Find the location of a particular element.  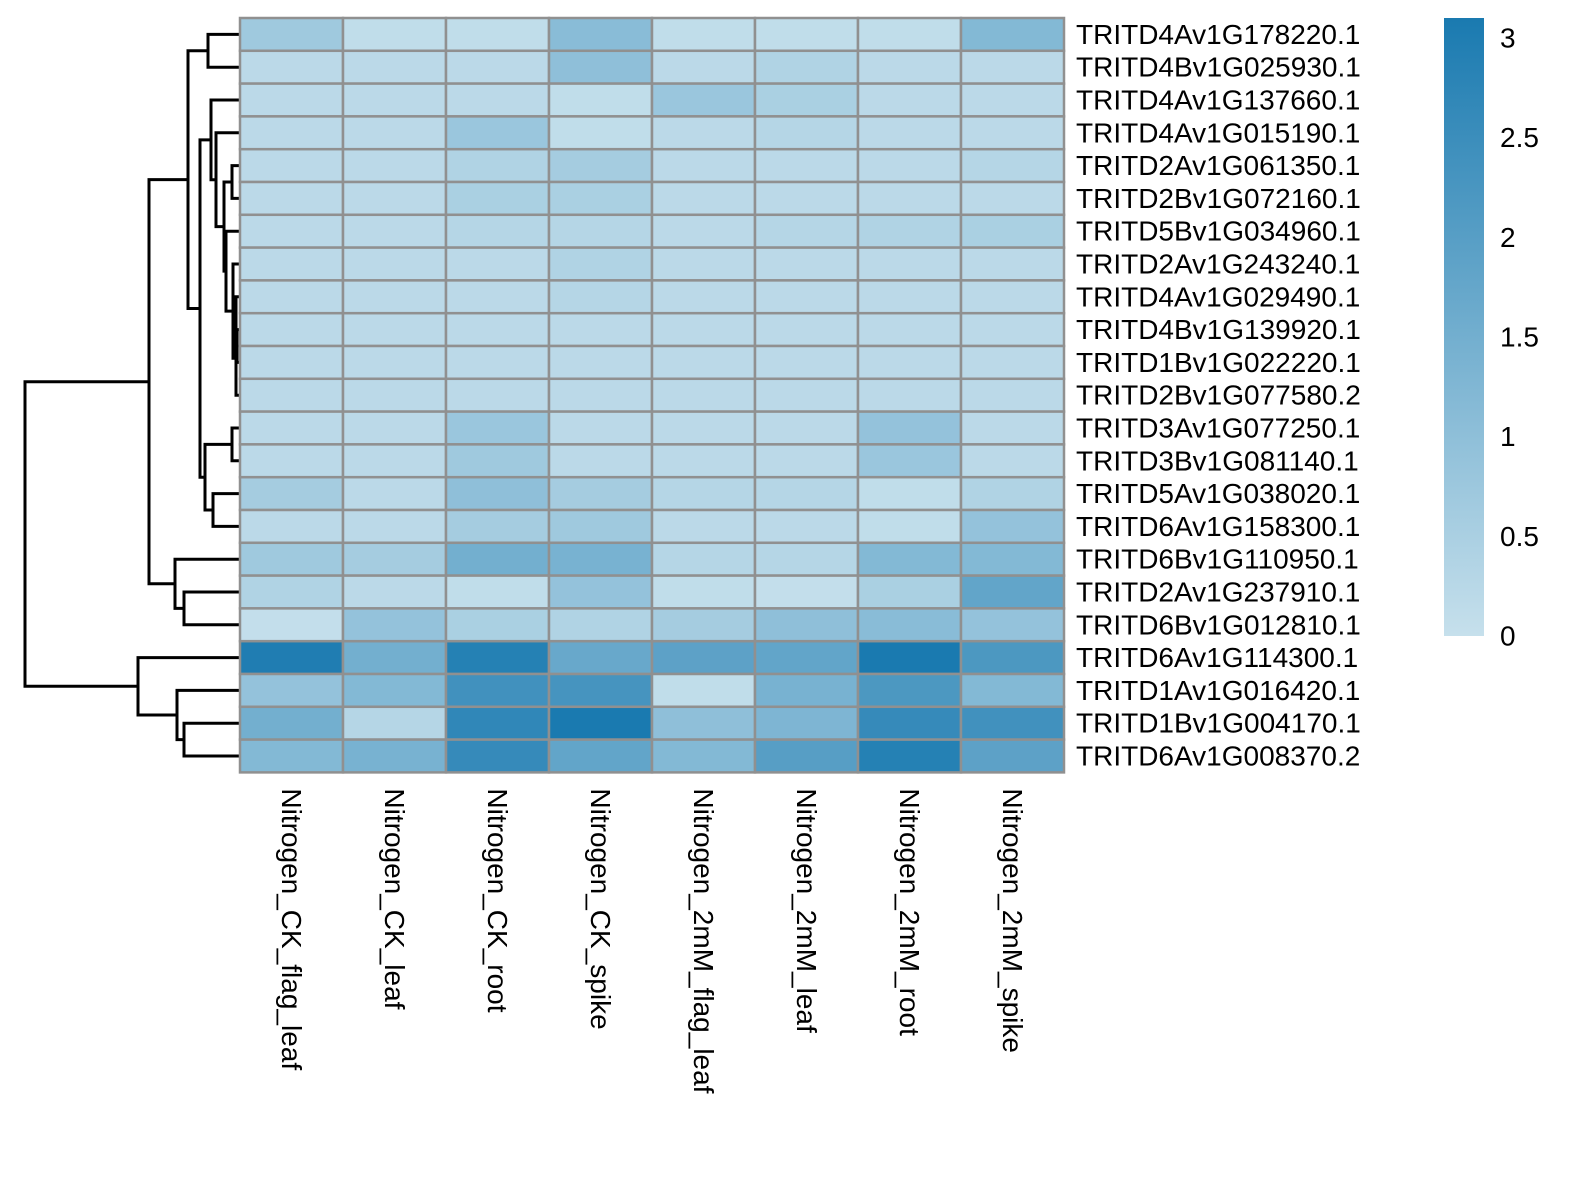

row-label: TRITD5Bv1G034960.1 is located at coordinates (1218, 231).